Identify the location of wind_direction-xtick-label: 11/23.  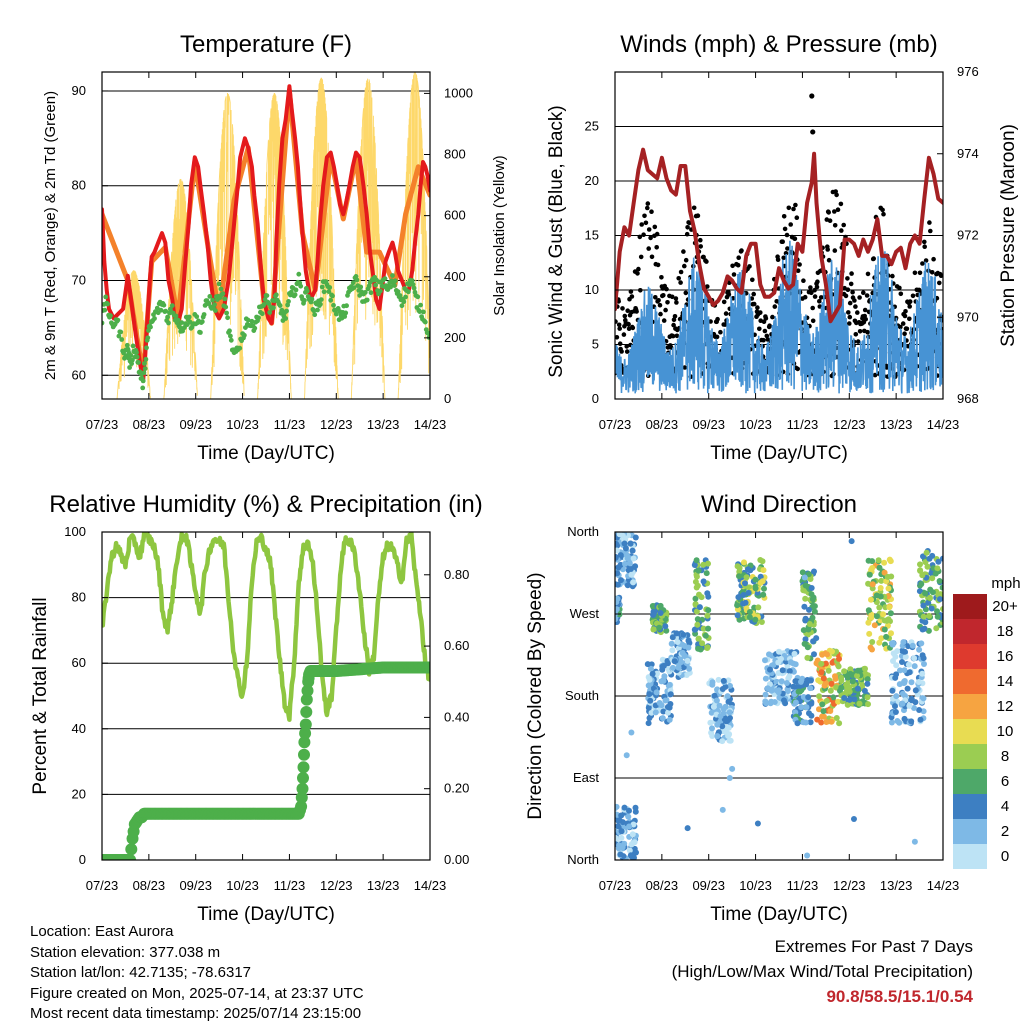
(803, 885).